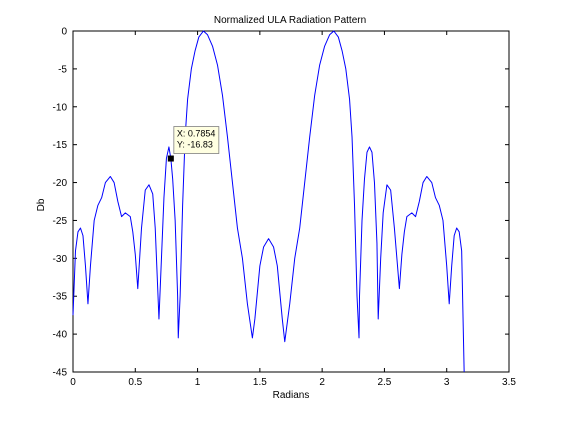 The image size is (561, 424). What do you see at coordinates (290, 20) in the screenshot?
I see `chart-title: Normalized ULA Radiation Pattern` at bounding box center [290, 20].